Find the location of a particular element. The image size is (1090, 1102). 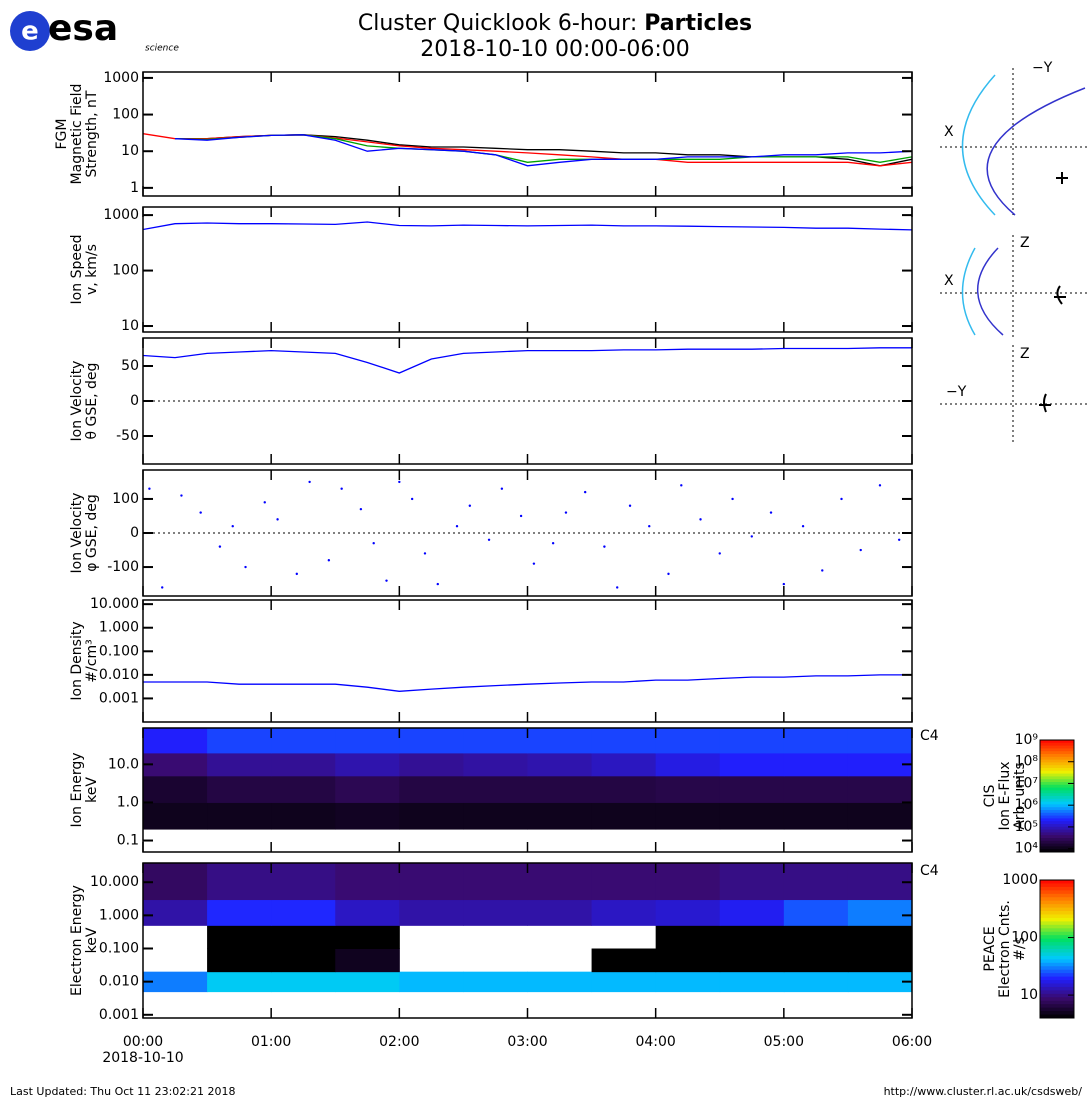

x-tick-label: 03:00 is located at coordinates (527, 1042).